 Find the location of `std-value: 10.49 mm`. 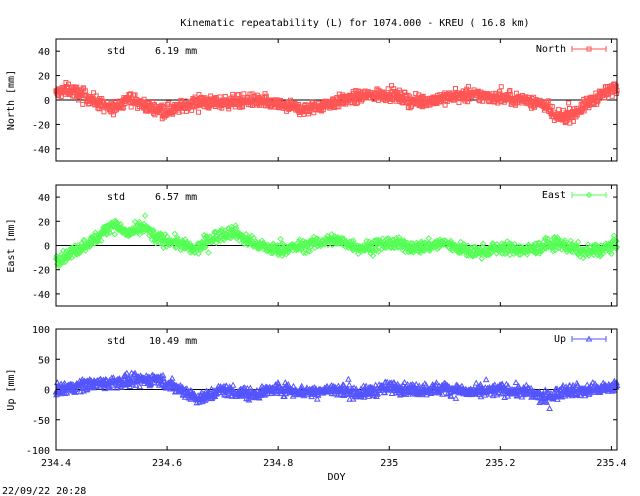

std-value: 10.49 mm is located at coordinates (173, 341).